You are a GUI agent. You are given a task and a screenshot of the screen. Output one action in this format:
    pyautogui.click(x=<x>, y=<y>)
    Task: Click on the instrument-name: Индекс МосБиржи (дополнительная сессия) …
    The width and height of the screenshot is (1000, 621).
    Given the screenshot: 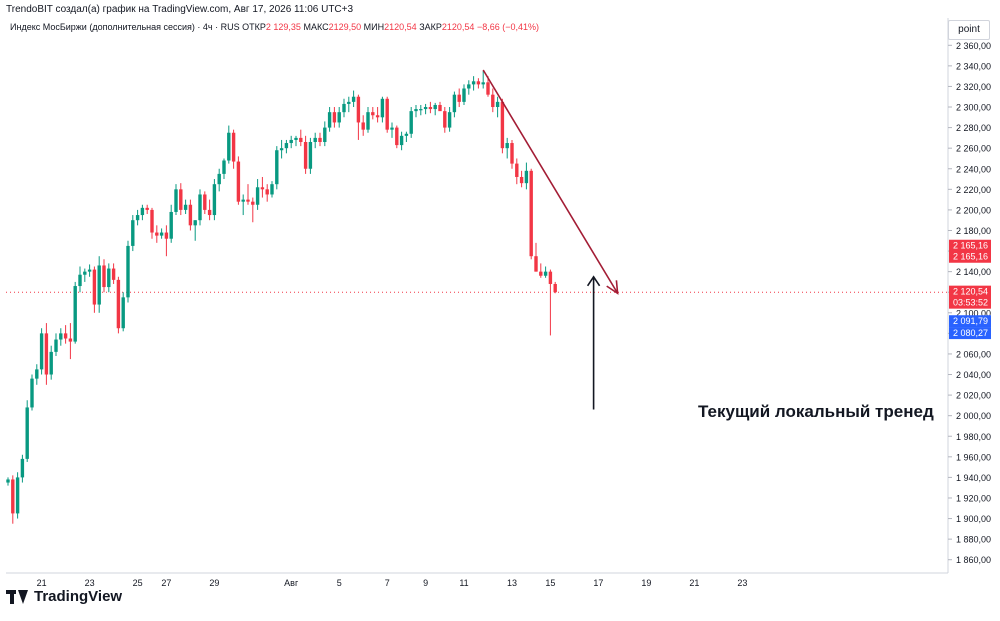 What is the action you would take?
    pyautogui.click(x=125, y=27)
    